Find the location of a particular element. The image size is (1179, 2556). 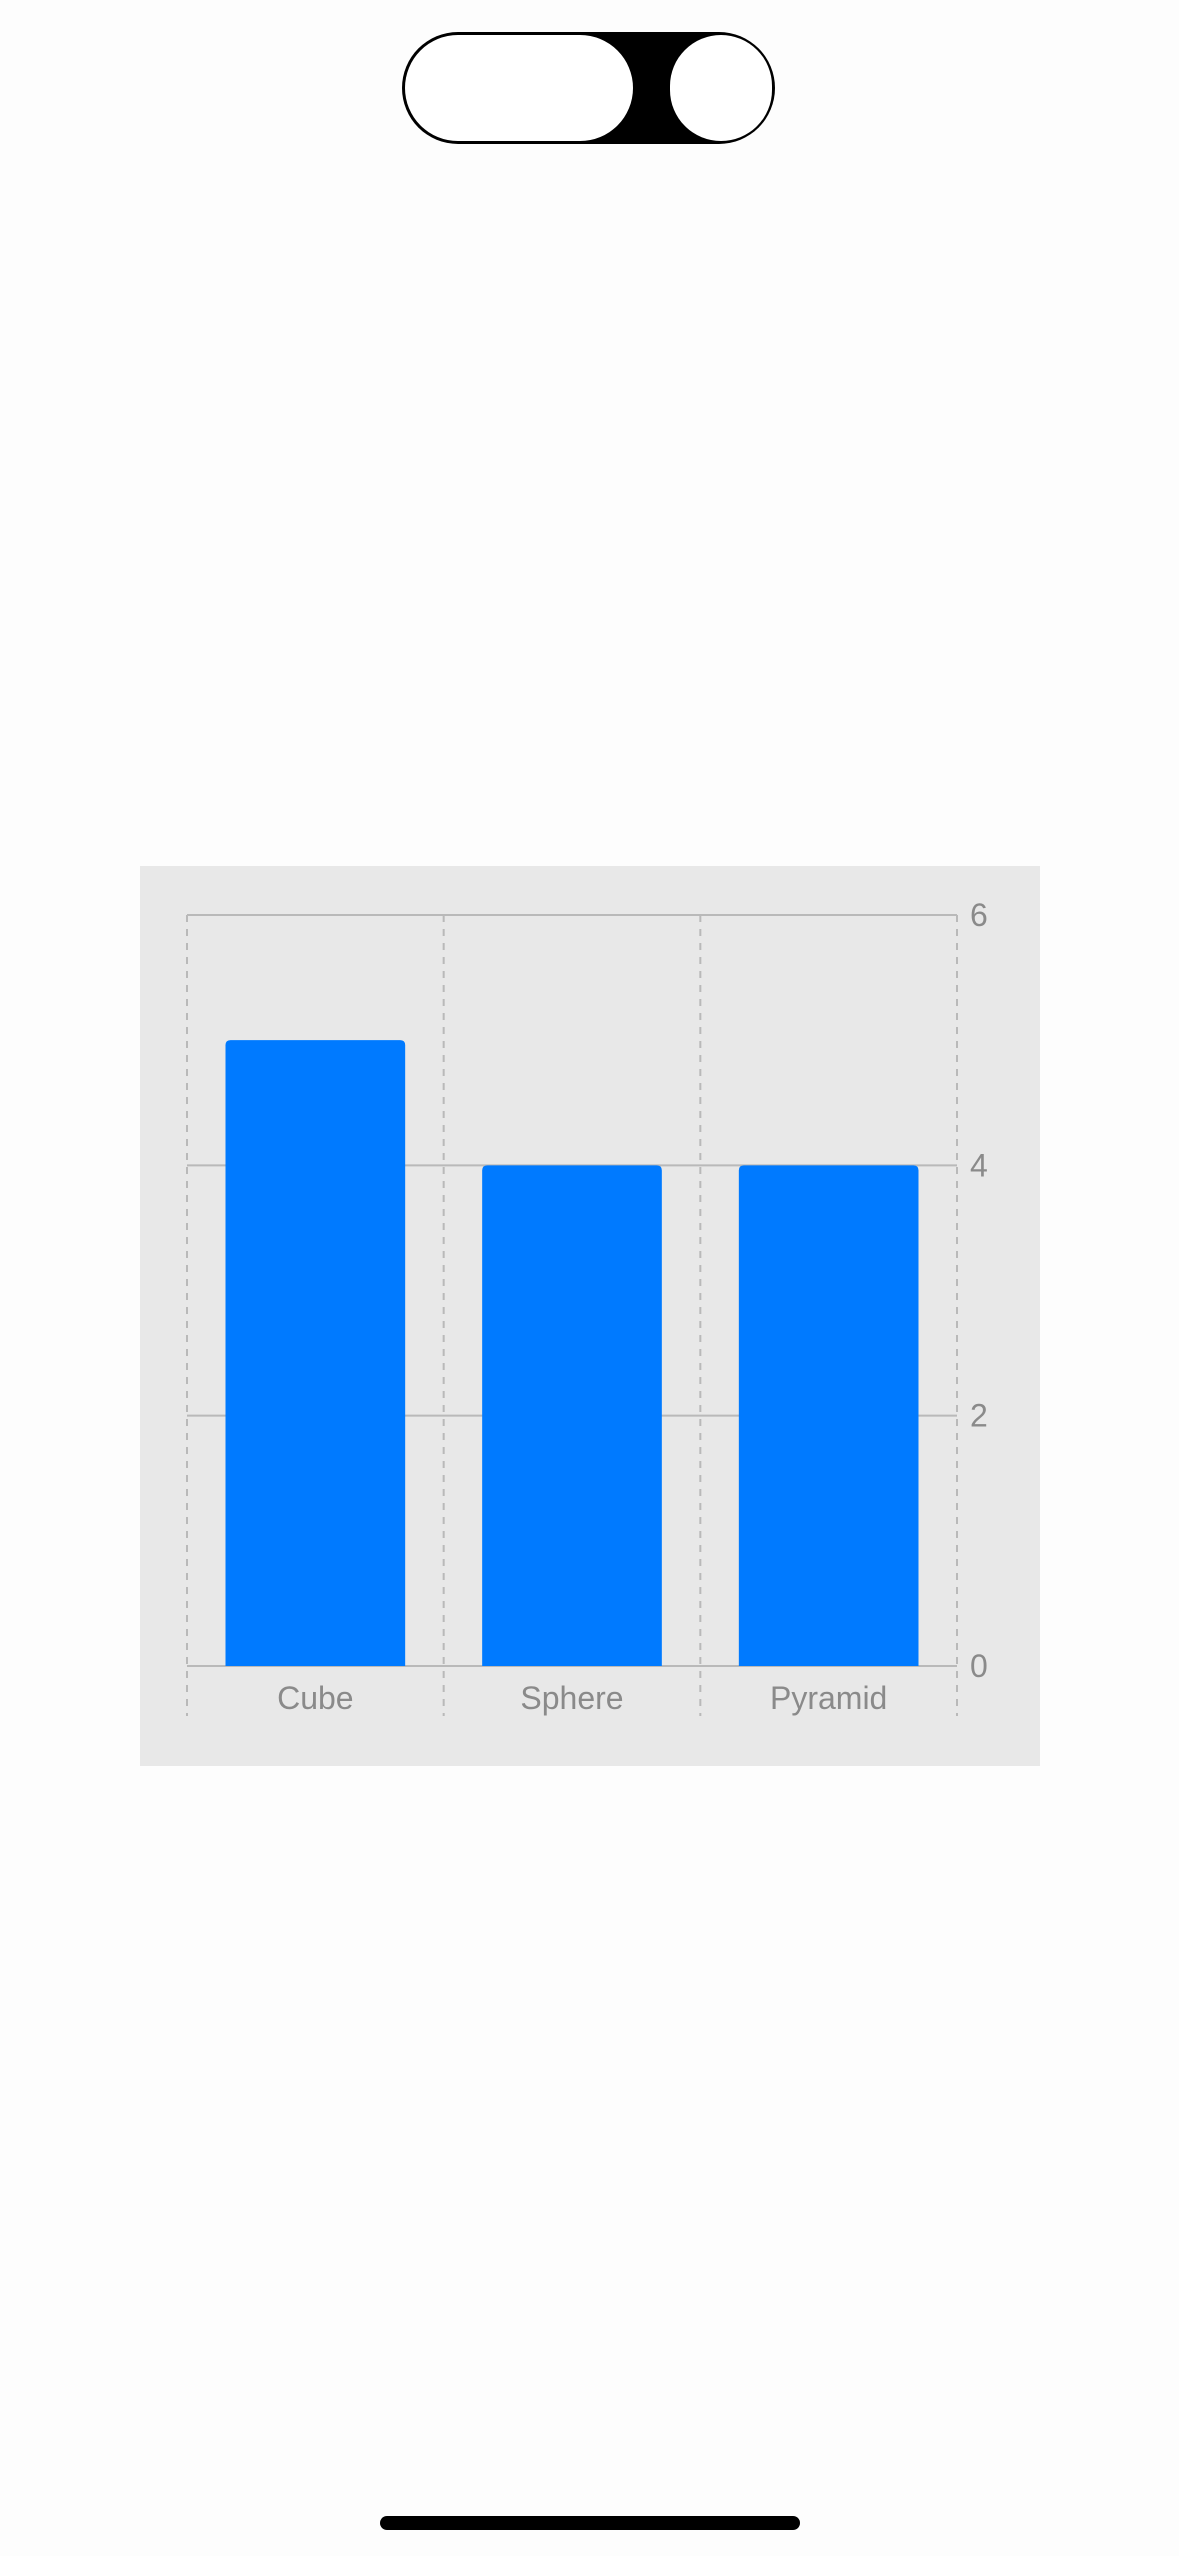

dynamic-island is located at coordinates (588, 88).